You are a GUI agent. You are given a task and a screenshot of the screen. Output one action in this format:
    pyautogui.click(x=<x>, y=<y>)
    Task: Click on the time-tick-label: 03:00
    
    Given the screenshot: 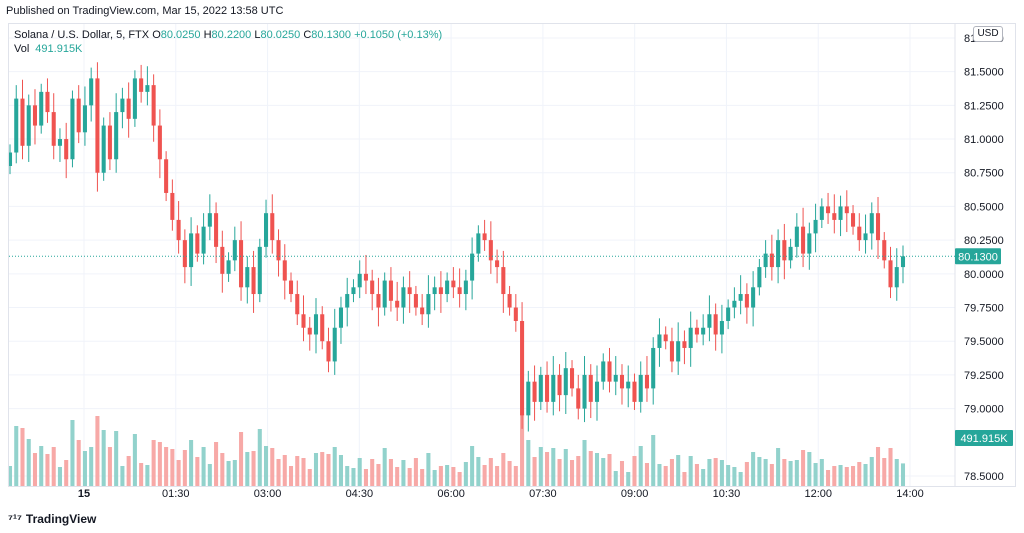 What is the action you would take?
    pyautogui.click(x=268, y=494)
    